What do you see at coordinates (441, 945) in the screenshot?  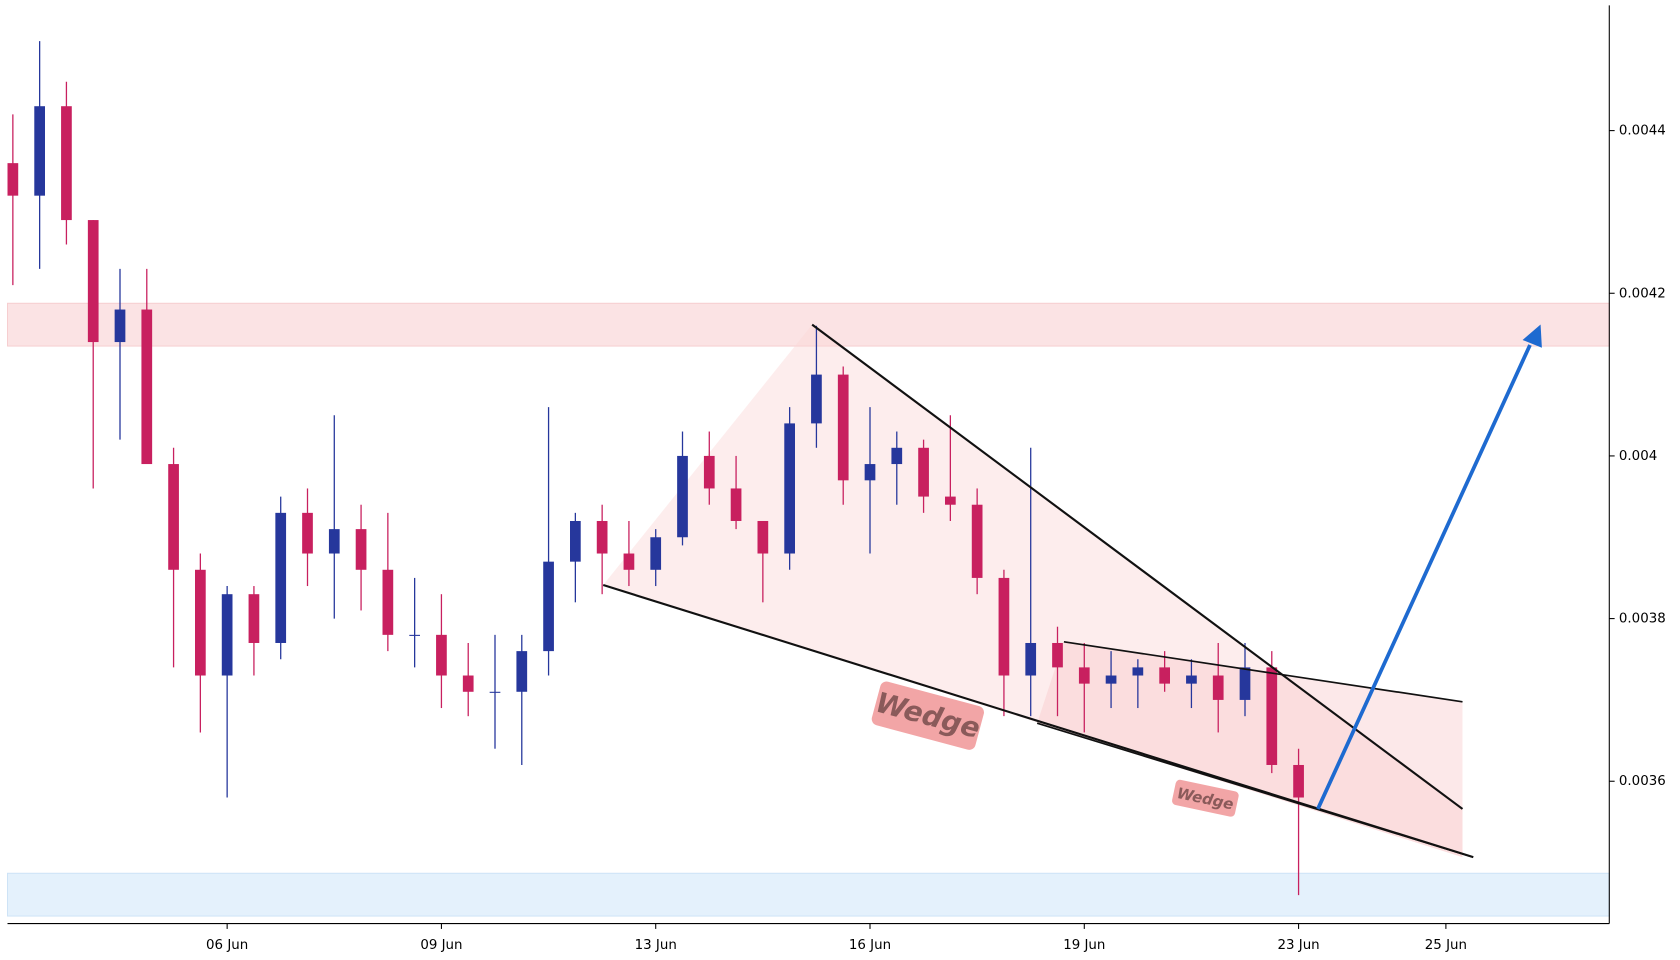 I see `x-tick-label: 09 Jun` at bounding box center [441, 945].